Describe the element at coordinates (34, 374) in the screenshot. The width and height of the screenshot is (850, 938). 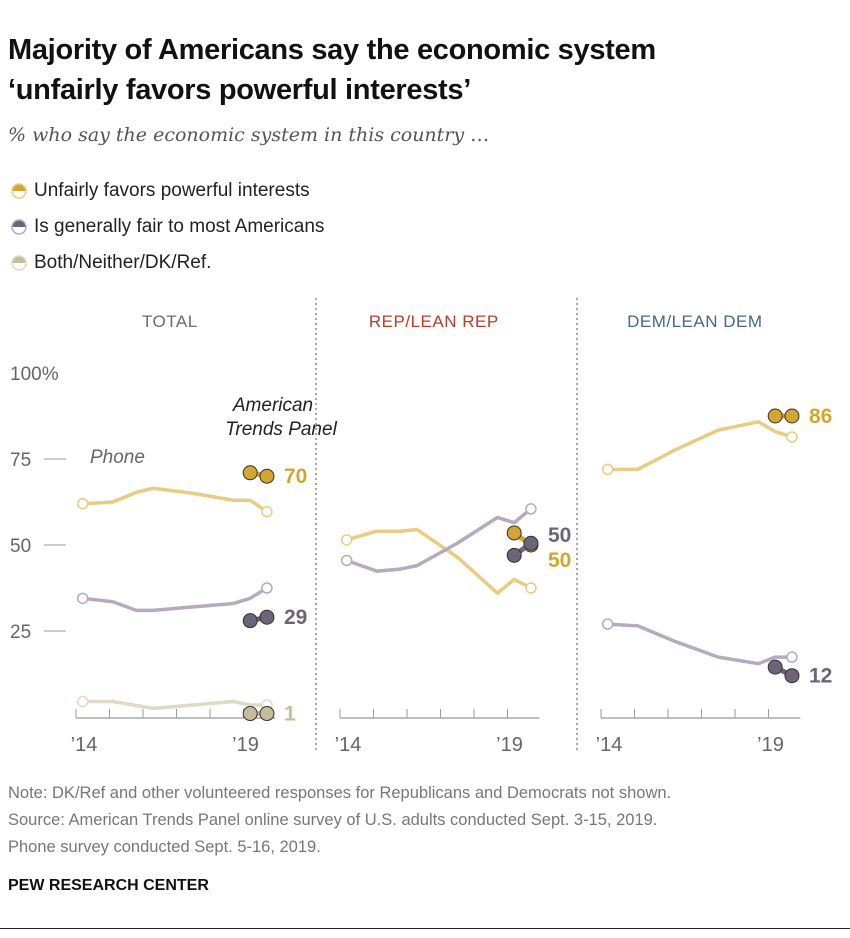
I see `y-tick-label: 100%` at that location.